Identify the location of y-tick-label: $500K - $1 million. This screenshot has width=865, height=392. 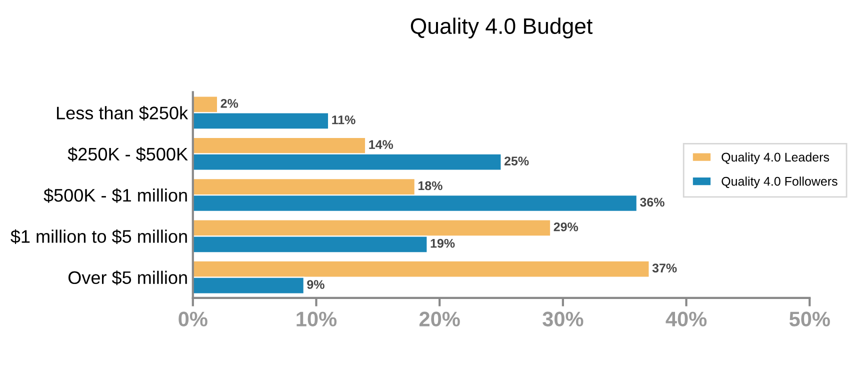
(115, 195).